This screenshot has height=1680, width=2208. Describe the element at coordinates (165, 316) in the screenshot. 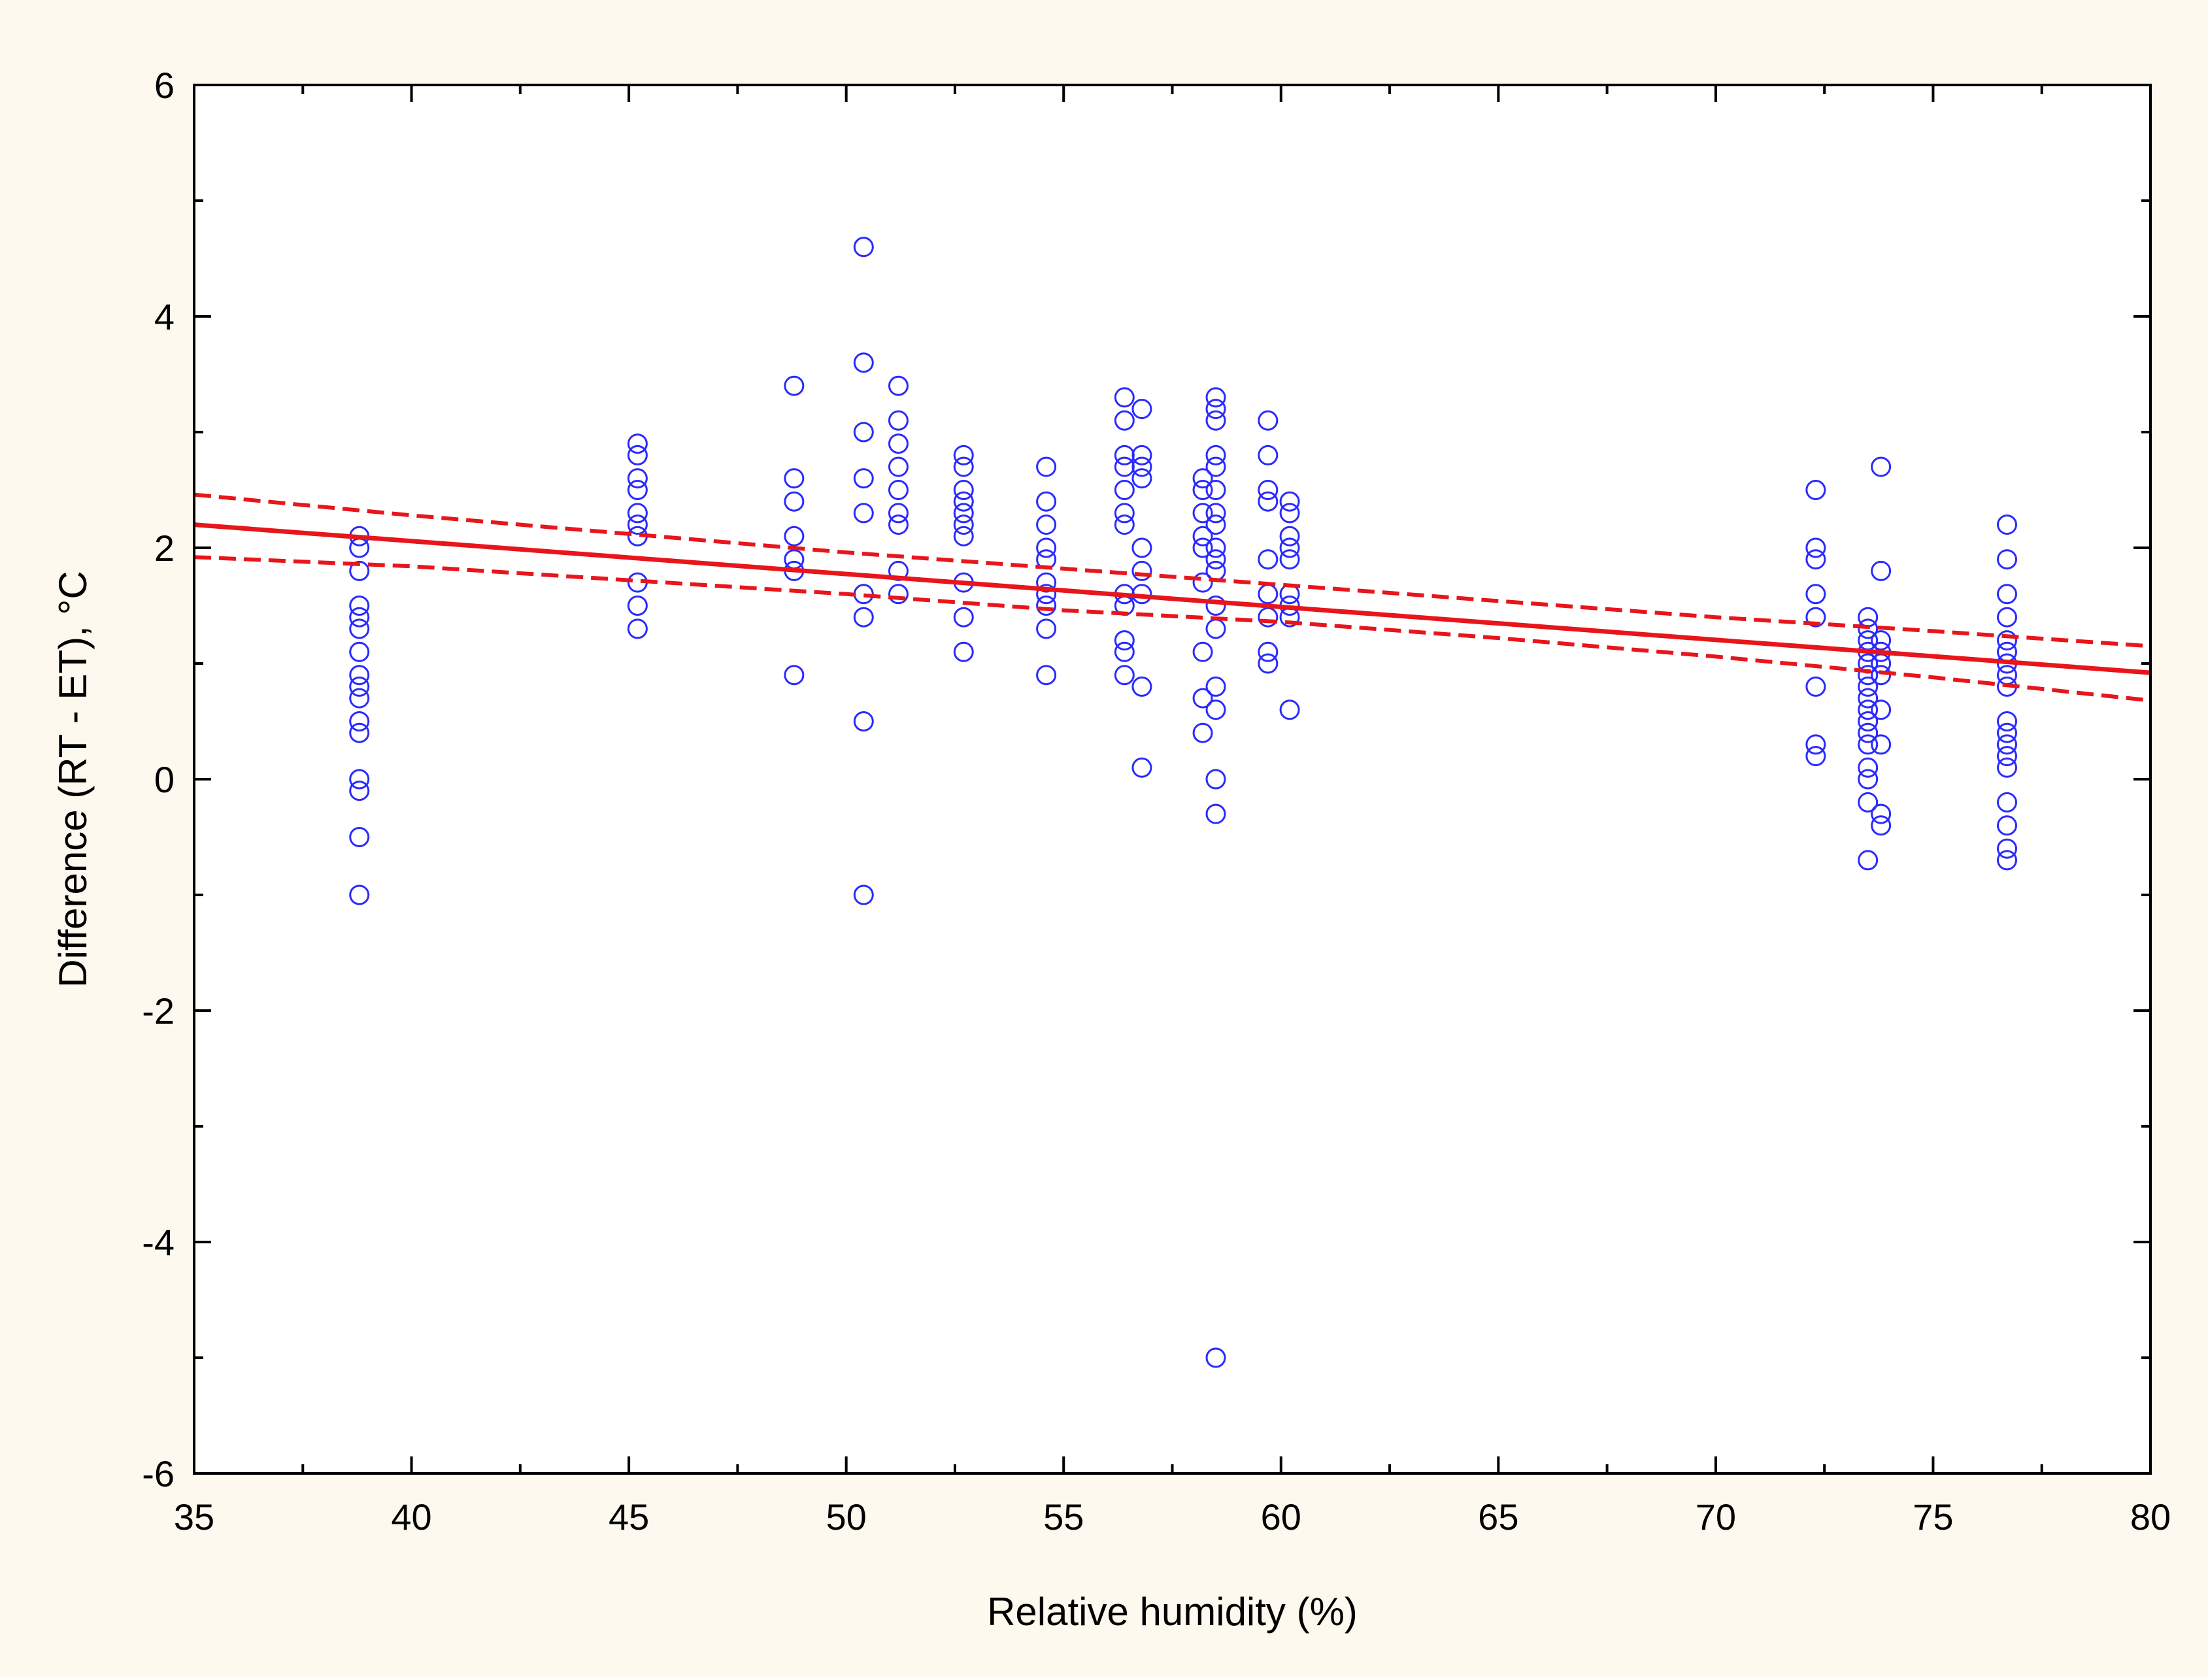

I see `y-tick-label: 4` at that location.